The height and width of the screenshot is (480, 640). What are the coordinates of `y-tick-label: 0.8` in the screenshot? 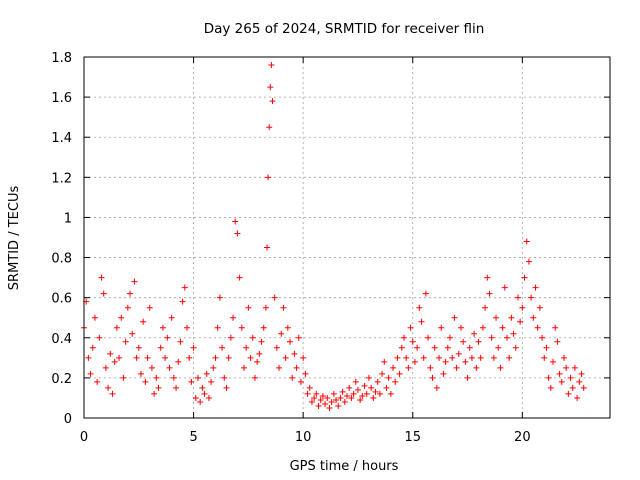 It's located at (61, 259).